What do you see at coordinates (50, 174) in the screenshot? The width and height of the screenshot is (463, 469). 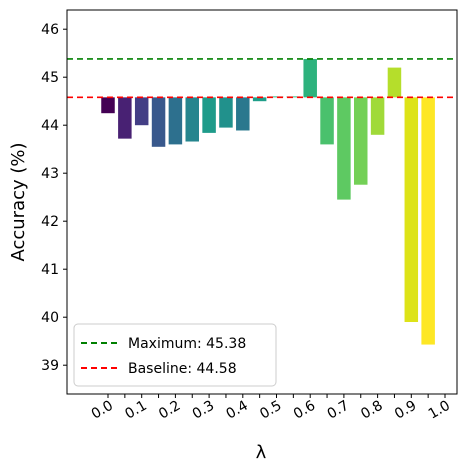 I see `y-tick-label: 43` at bounding box center [50, 174].